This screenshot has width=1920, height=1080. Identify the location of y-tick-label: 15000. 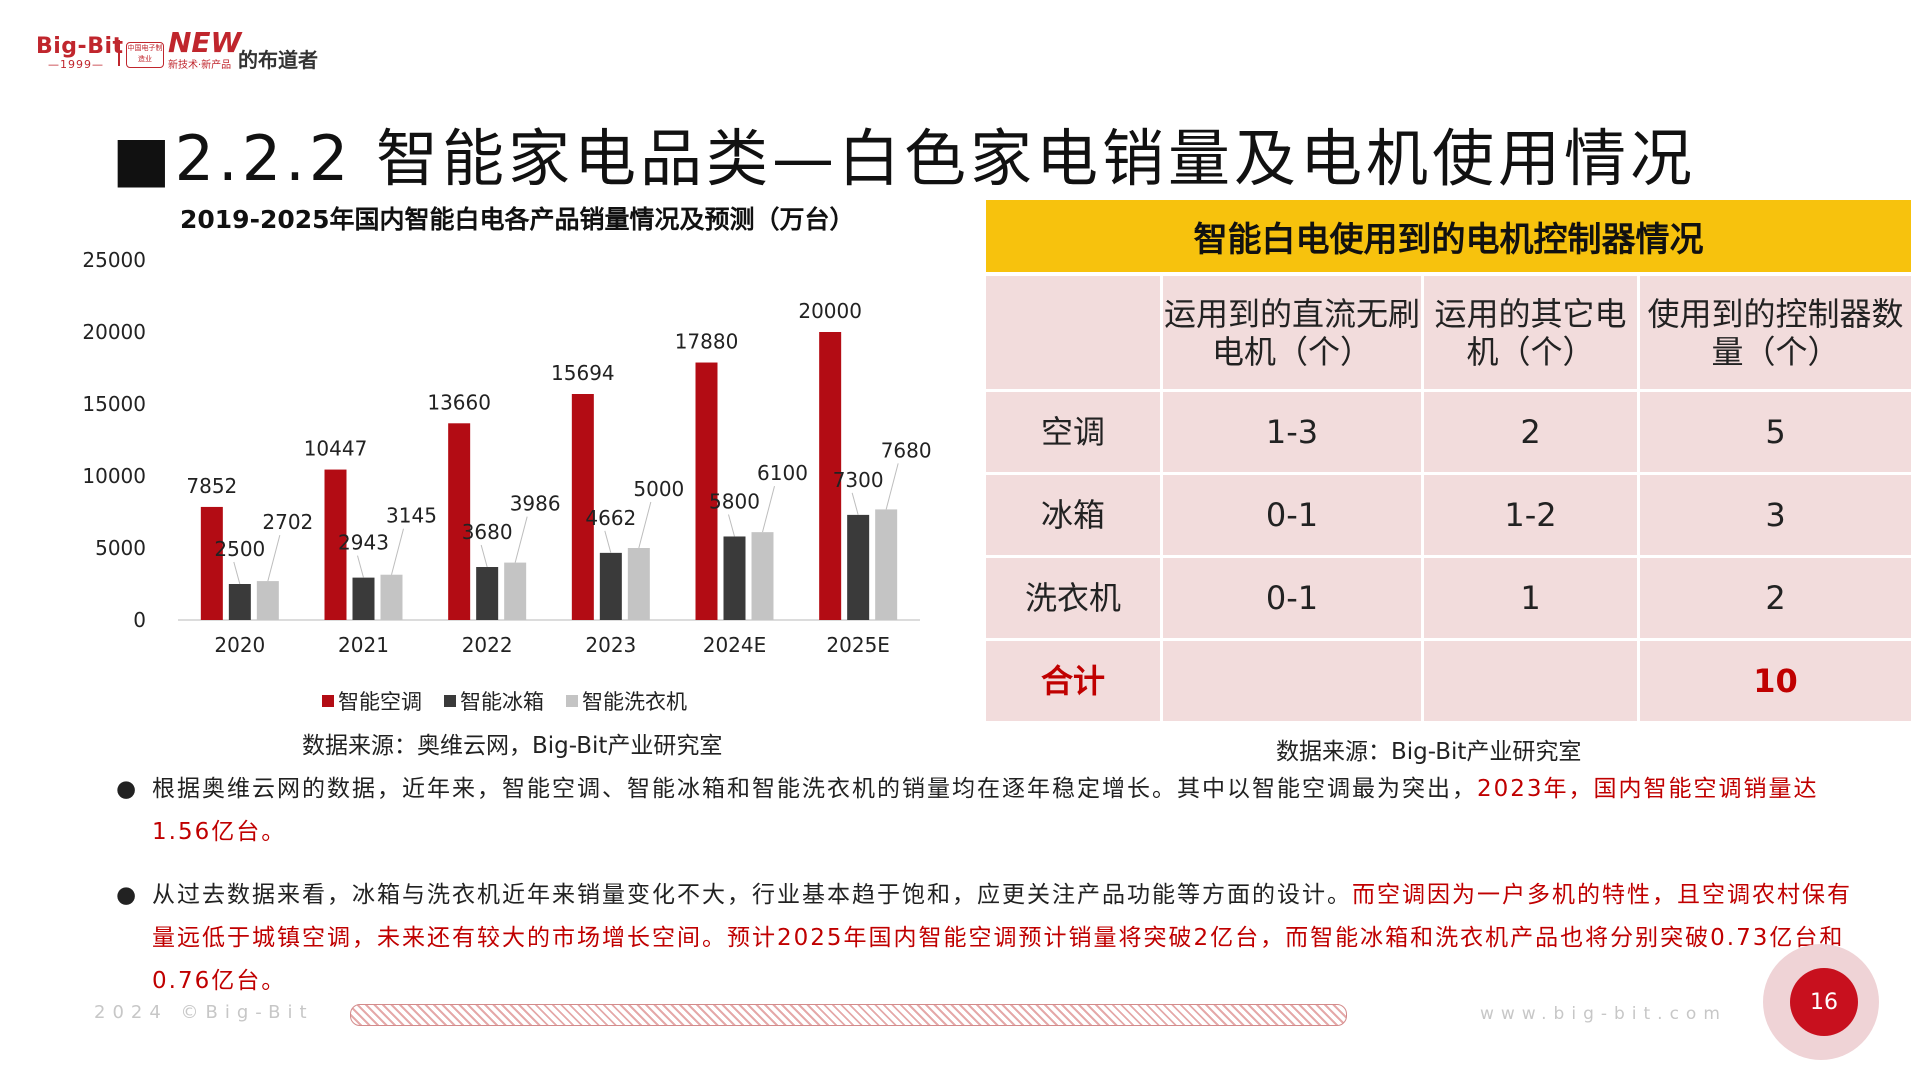
(114, 404).